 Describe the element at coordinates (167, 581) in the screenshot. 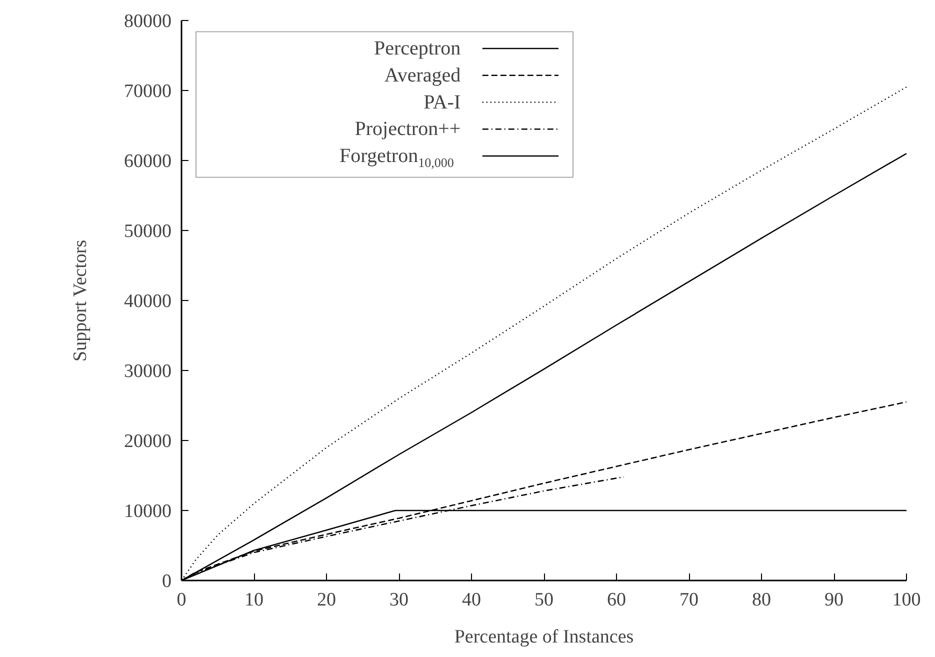

I see `y-tick-label: 0` at that location.